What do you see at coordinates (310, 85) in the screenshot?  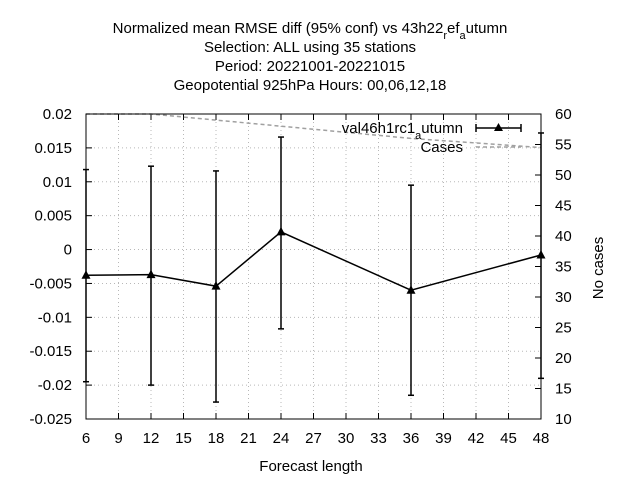 I see `title-line-4: Geopotential 925hPa Hours: 00,06,12,18` at bounding box center [310, 85].